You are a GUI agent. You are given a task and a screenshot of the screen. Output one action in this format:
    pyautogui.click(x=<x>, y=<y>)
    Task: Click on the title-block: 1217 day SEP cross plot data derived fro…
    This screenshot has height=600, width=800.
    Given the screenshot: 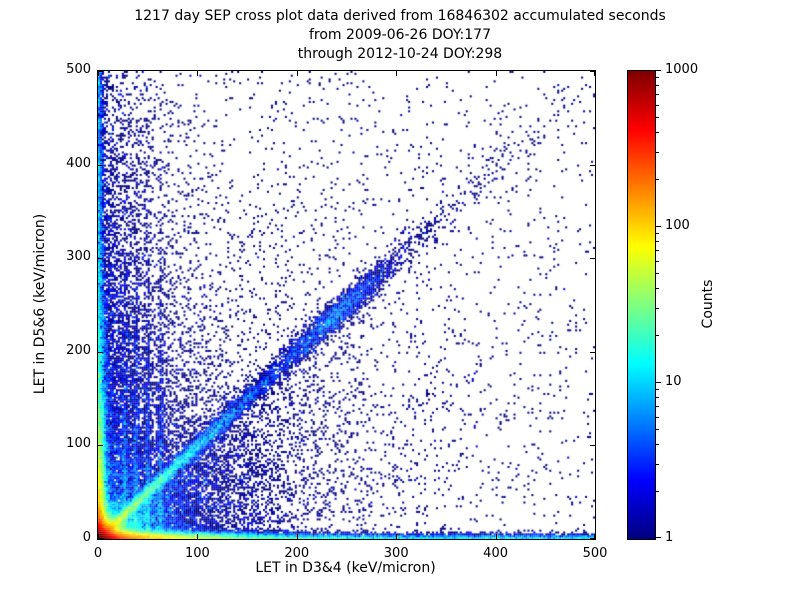 What is the action you would take?
    pyautogui.click(x=400, y=35)
    